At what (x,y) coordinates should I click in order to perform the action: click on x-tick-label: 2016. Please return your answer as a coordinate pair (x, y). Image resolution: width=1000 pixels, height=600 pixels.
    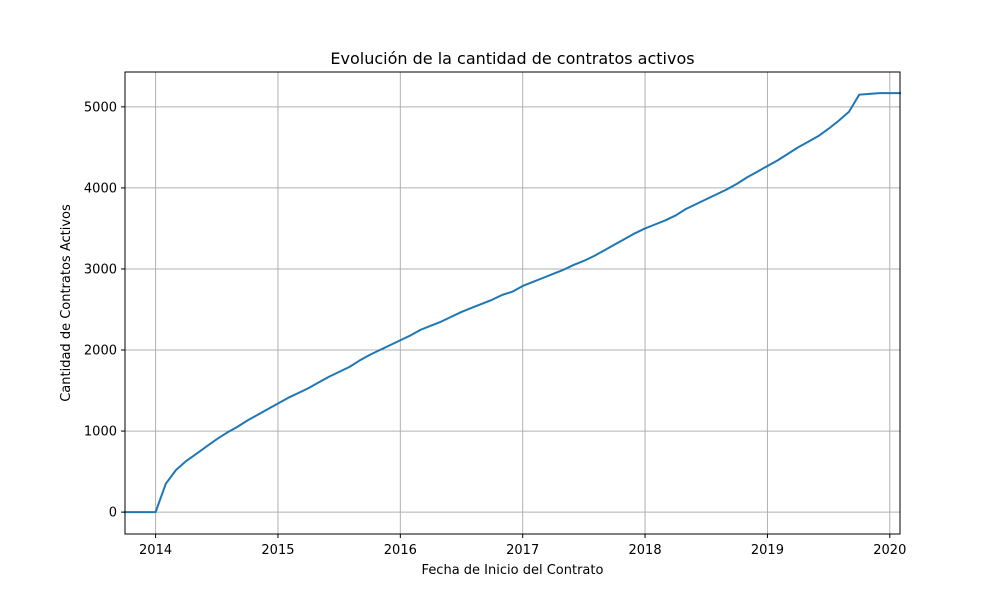
    Looking at the image, I should click on (400, 550).